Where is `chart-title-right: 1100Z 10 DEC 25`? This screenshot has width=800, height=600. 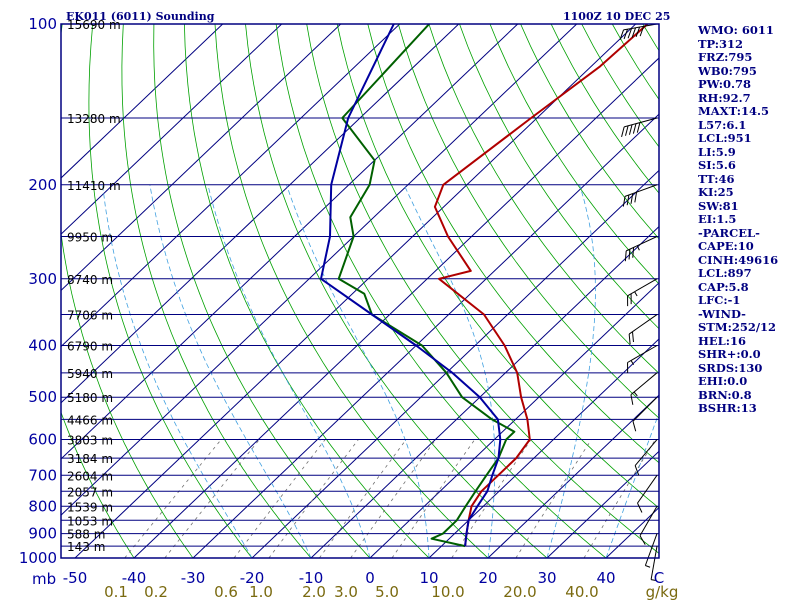 chart-title-right: 1100Z 10 DEC 25 is located at coordinates (616, 16).